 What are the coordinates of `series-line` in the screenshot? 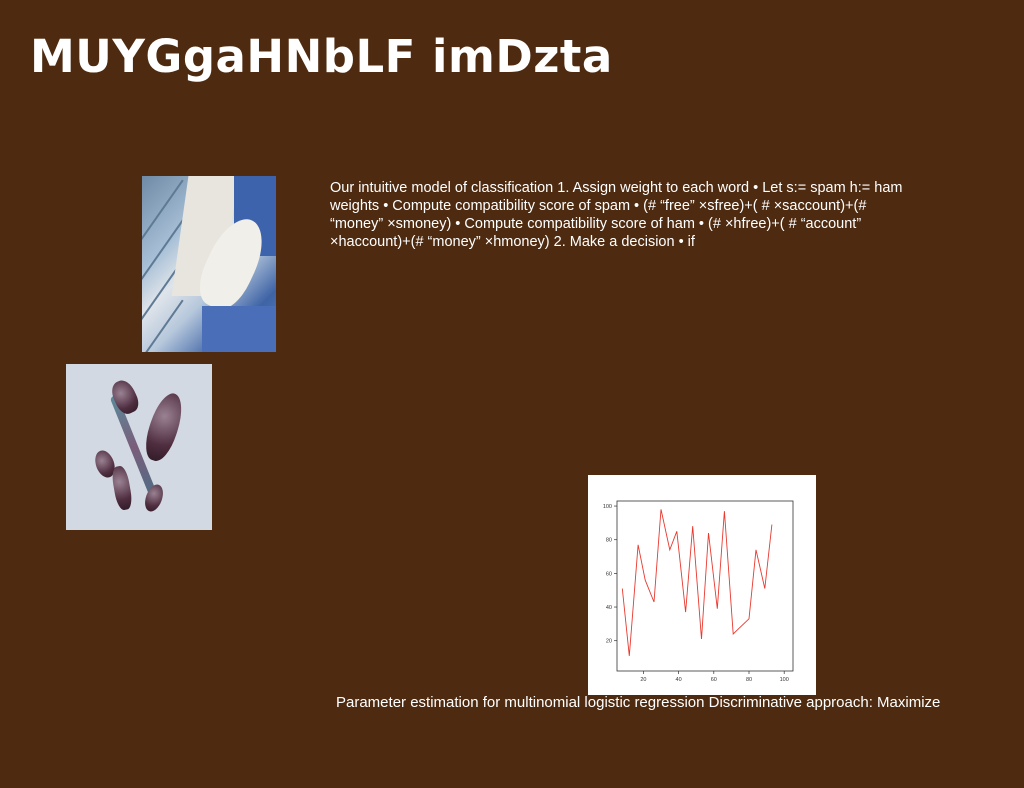 It's located at (697, 582).